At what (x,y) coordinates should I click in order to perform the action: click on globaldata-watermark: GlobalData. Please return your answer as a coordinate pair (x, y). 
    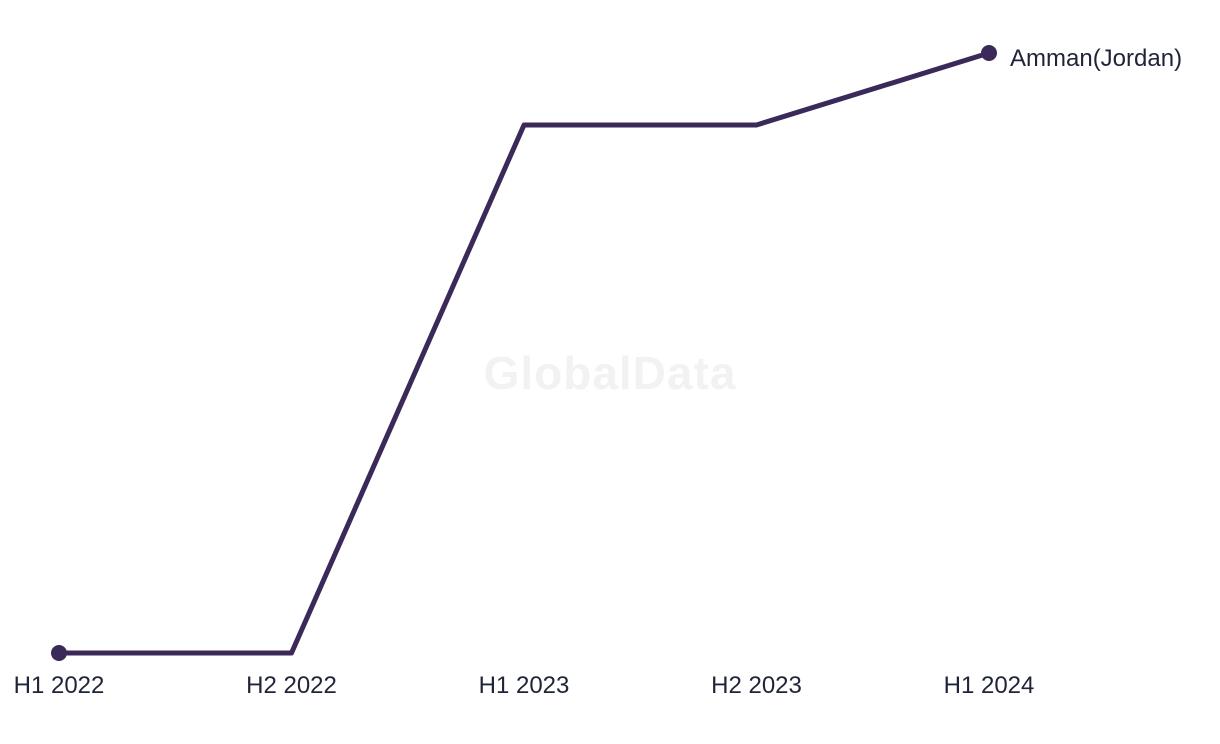
    Looking at the image, I should click on (610, 373).